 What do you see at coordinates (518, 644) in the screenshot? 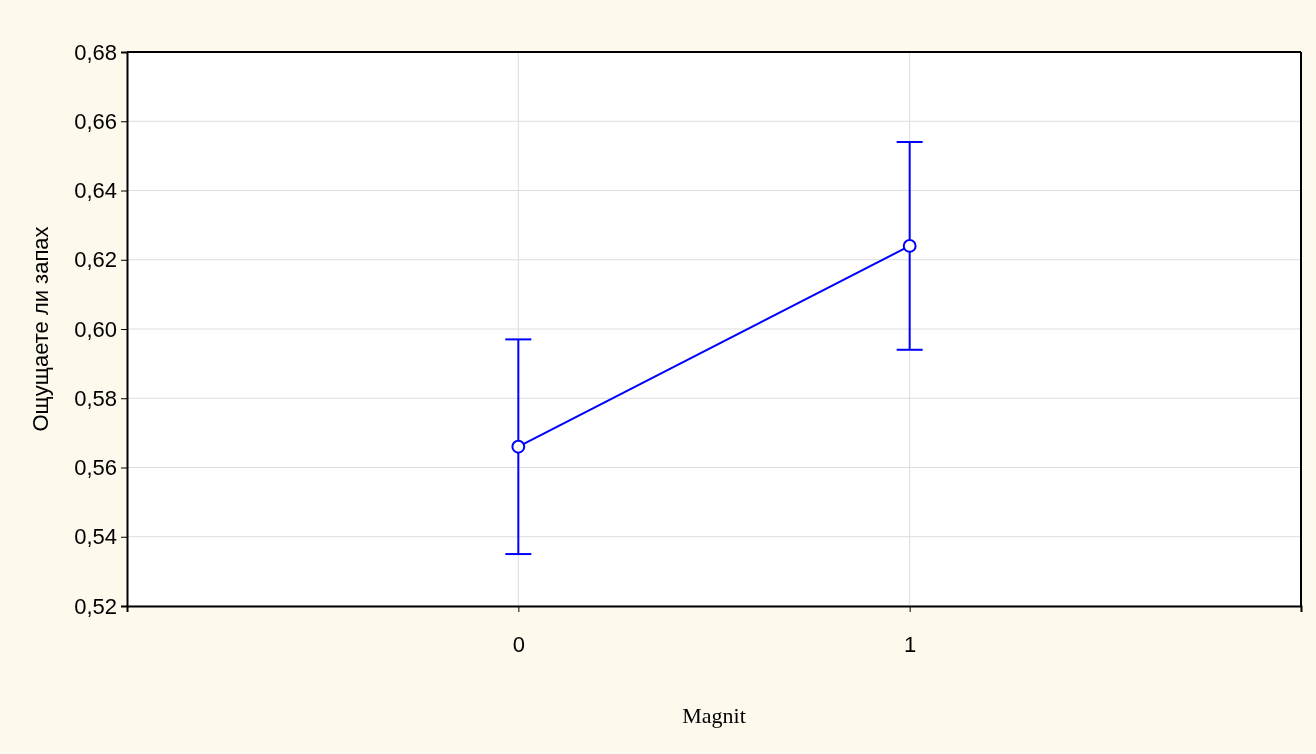
I see `x-tick-label: 0` at bounding box center [518, 644].